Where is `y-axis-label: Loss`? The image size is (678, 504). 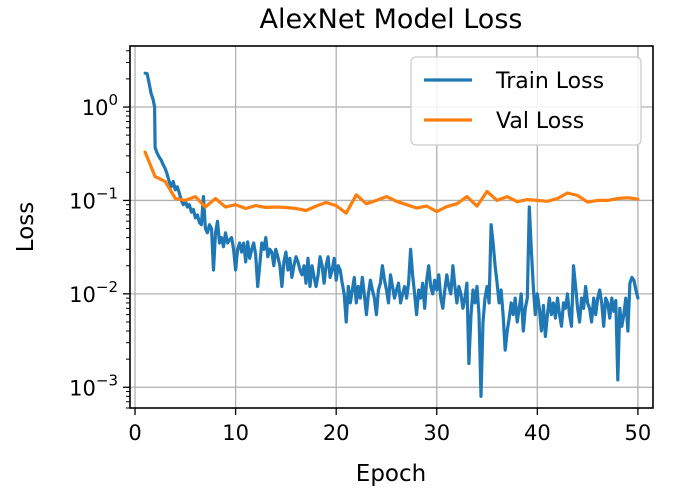
y-axis-label: Loss is located at coordinates (26, 227).